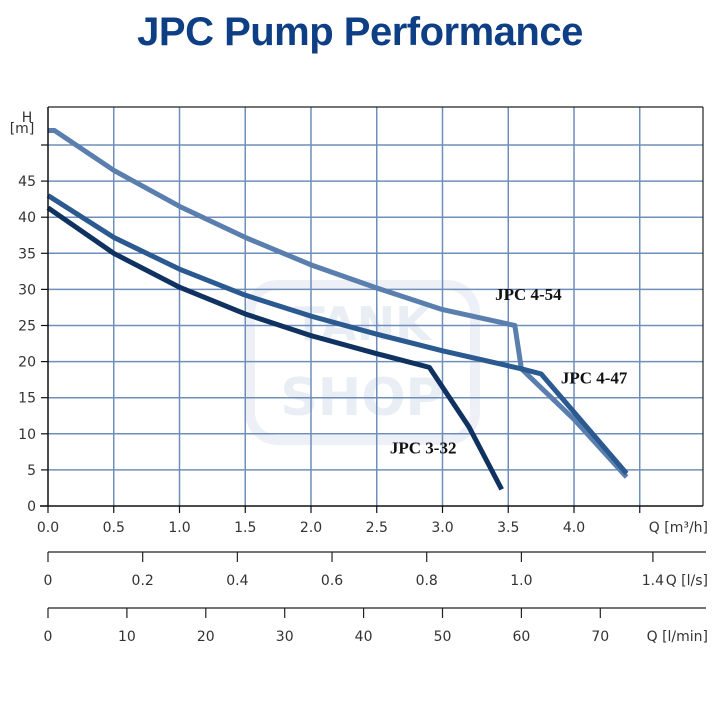 The height and width of the screenshot is (720, 720). Describe the element at coordinates (179, 528) in the screenshot. I see `x-tick-label: 1.0` at that location.